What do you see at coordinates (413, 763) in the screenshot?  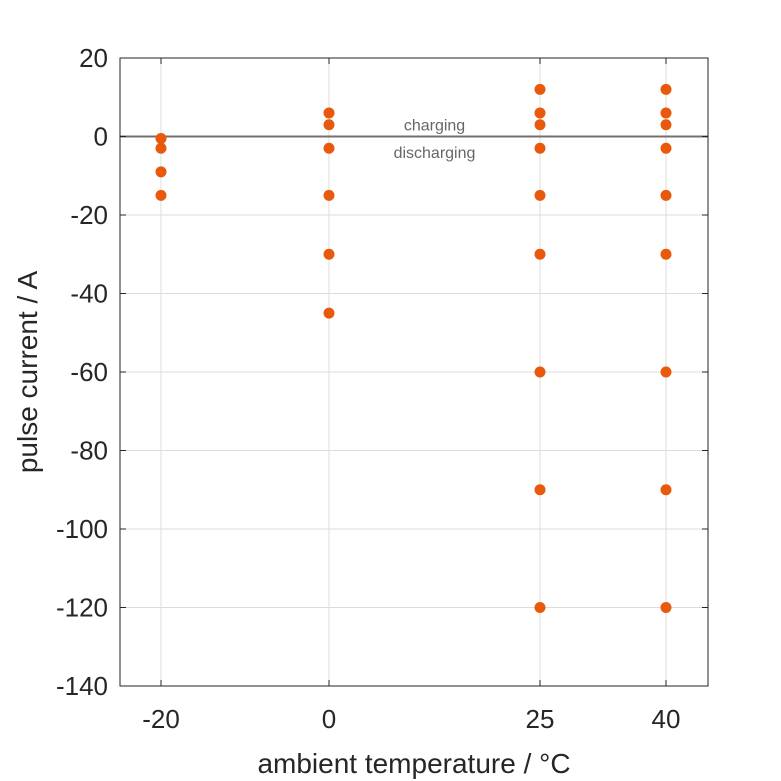 I see `x-axis-label: ambient temperature / °C` at bounding box center [413, 763].